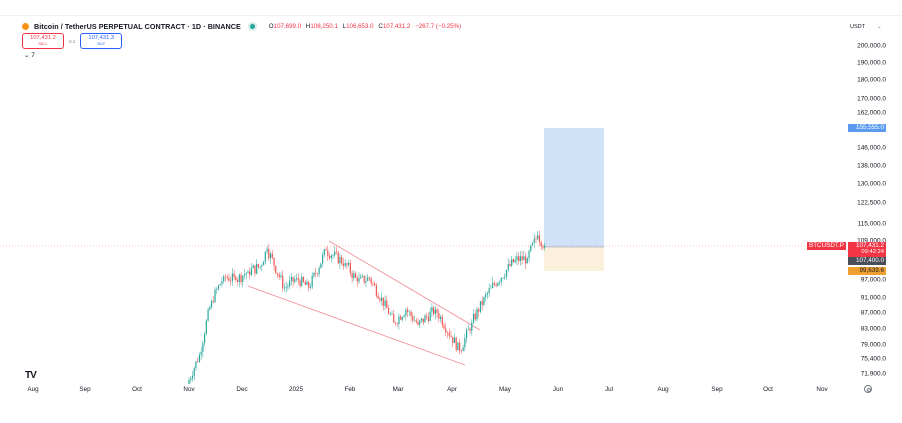 The image size is (902, 423). What do you see at coordinates (438, 26) in the screenshot?
I see `change-value: −267.7 (−0.25%)` at bounding box center [438, 26].